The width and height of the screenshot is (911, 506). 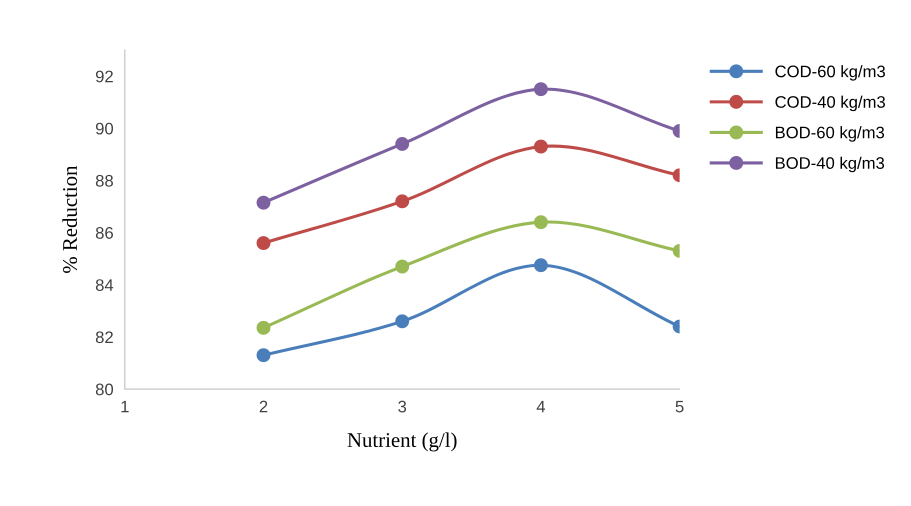 What do you see at coordinates (105, 390) in the screenshot?
I see `y-tick-label: 80` at bounding box center [105, 390].